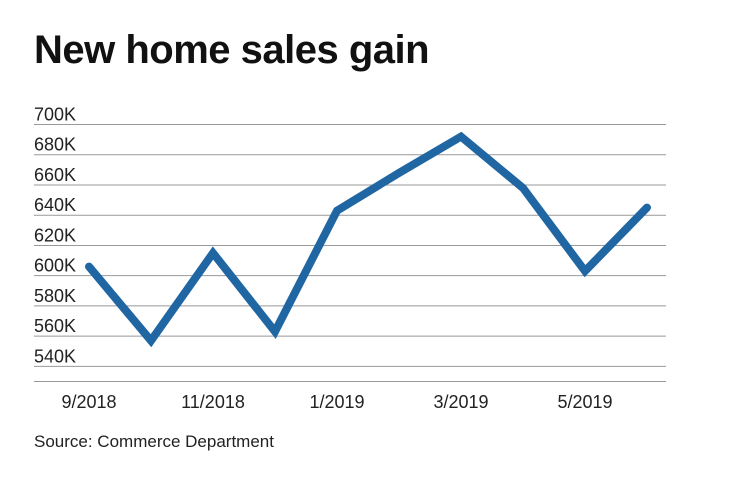  What do you see at coordinates (55, 266) in the screenshot?
I see `y-tick-label: 600K` at bounding box center [55, 266].